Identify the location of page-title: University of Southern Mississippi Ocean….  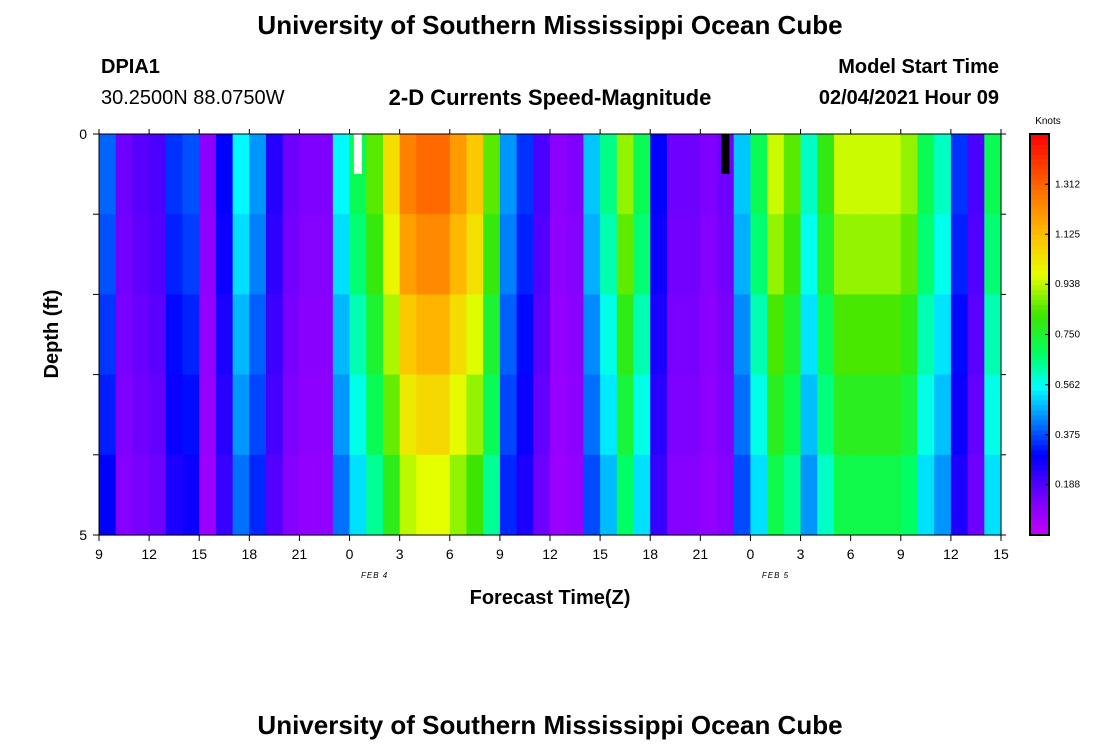
(550, 25).